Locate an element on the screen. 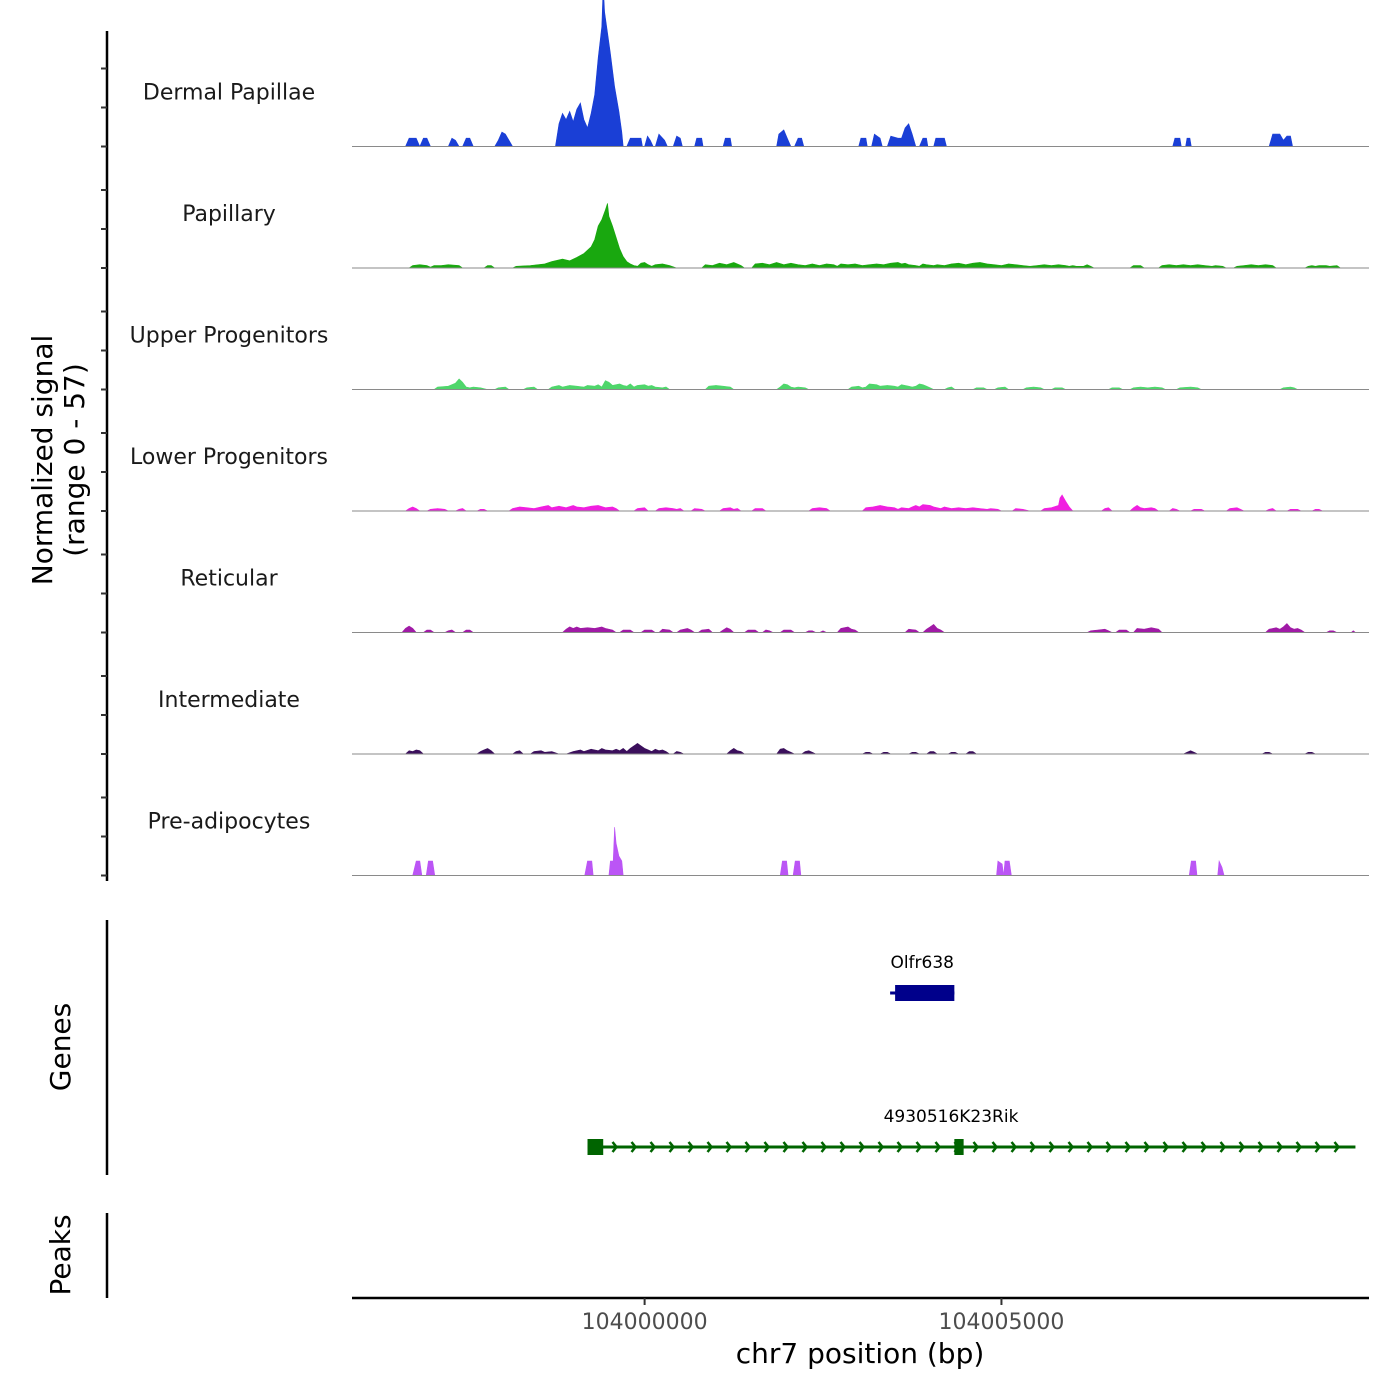 This screenshot has height=1400, width=1400. track-label: Dermal Papillae is located at coordinates (229, 93).